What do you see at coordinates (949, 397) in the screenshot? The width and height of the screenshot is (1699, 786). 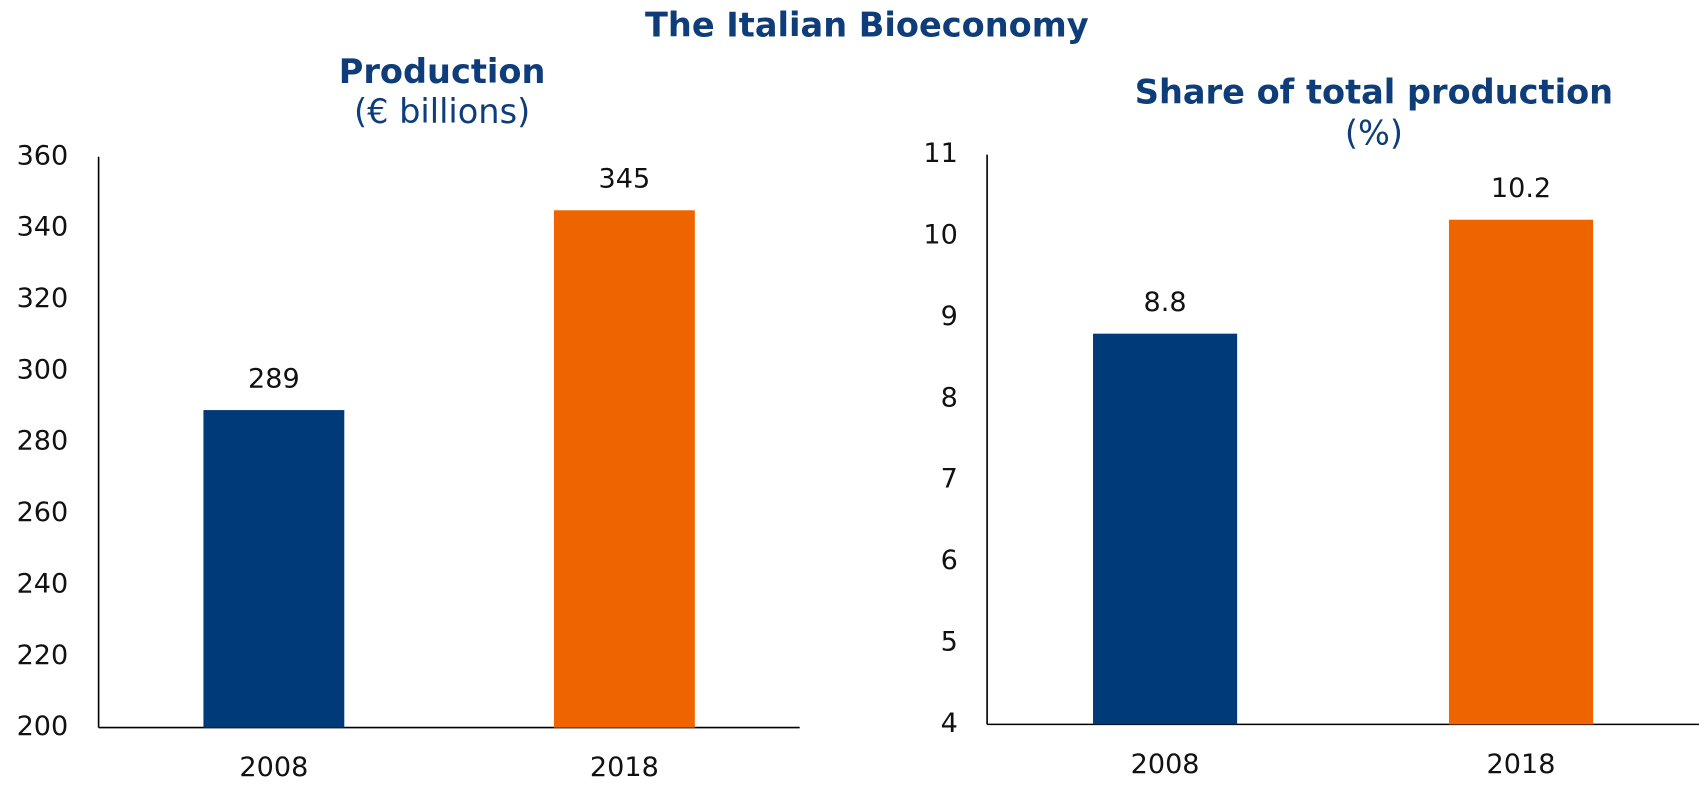 I see `y-tick-label: 8` at bounding box center [949, 397].